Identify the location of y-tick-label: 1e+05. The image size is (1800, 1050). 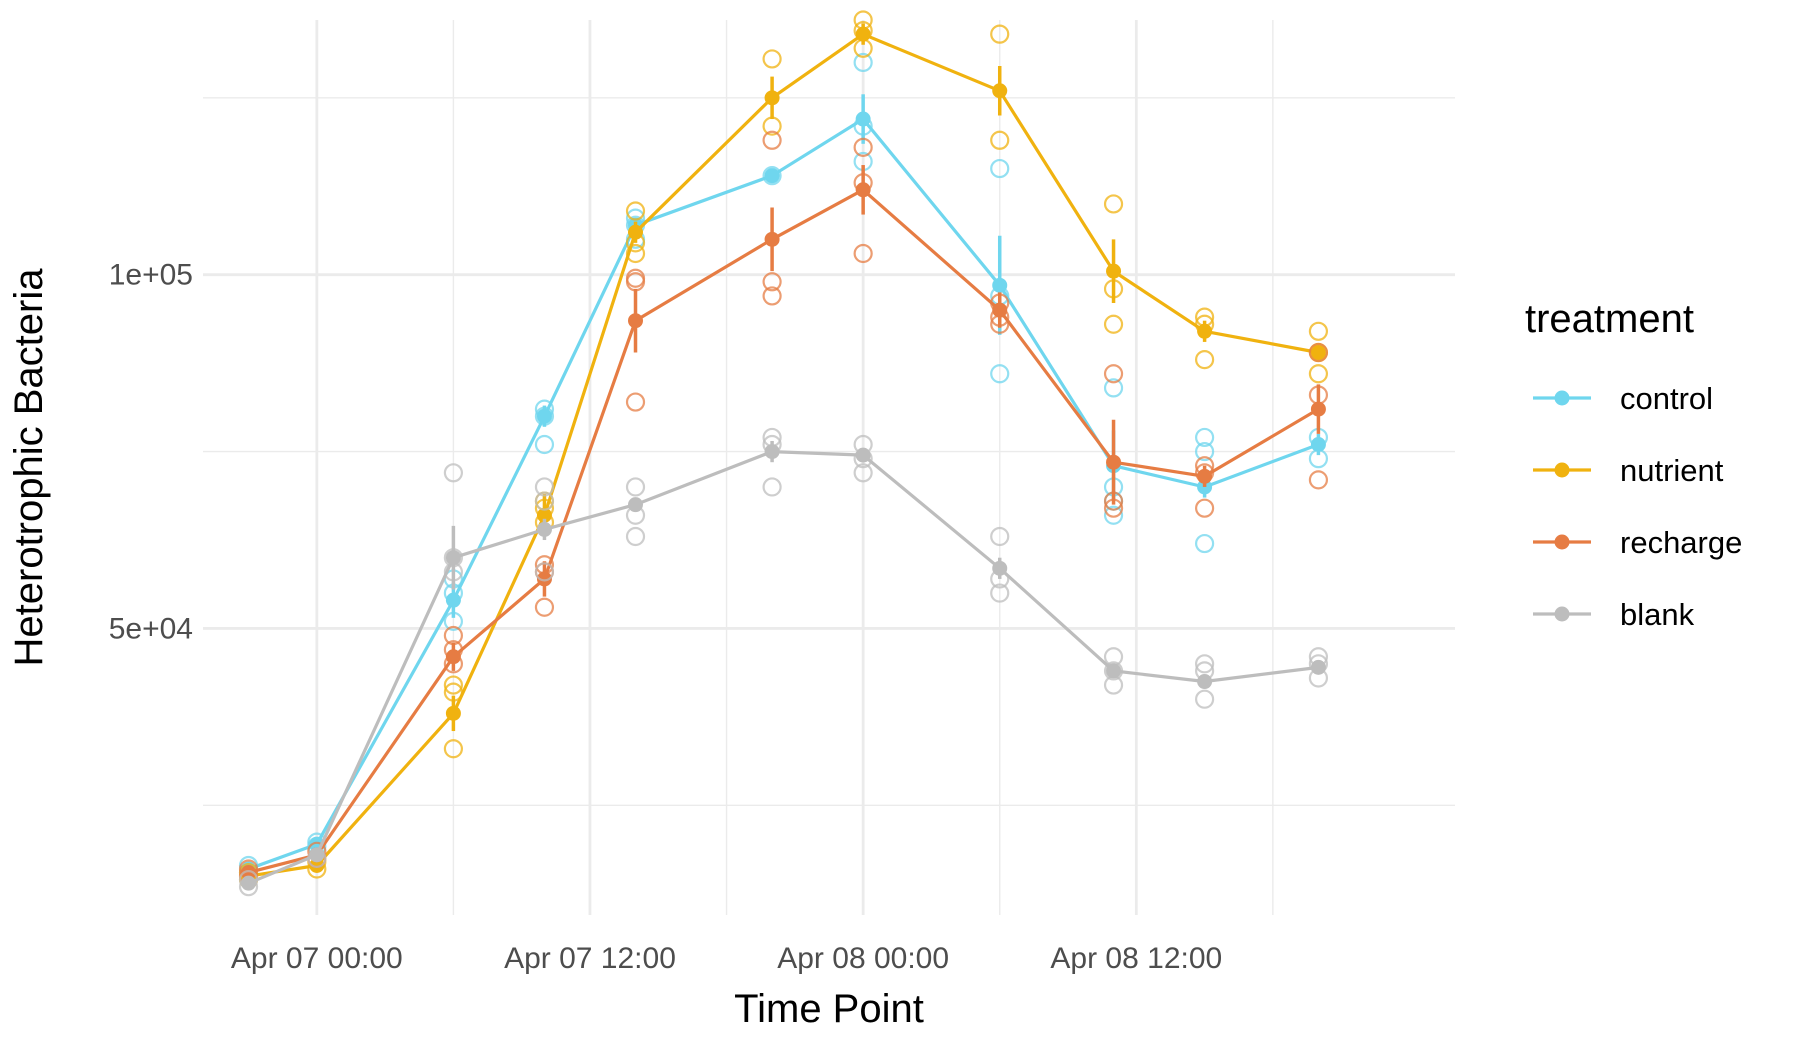
(151, 275).